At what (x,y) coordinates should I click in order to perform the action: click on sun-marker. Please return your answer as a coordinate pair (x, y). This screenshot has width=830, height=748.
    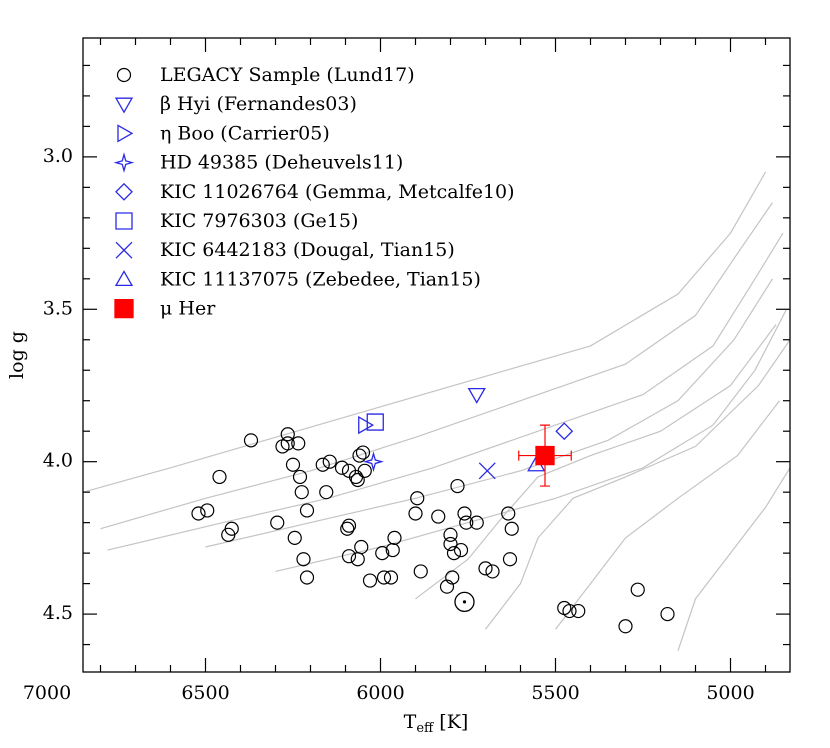
    Looking at the image, I should click on (464, 602).